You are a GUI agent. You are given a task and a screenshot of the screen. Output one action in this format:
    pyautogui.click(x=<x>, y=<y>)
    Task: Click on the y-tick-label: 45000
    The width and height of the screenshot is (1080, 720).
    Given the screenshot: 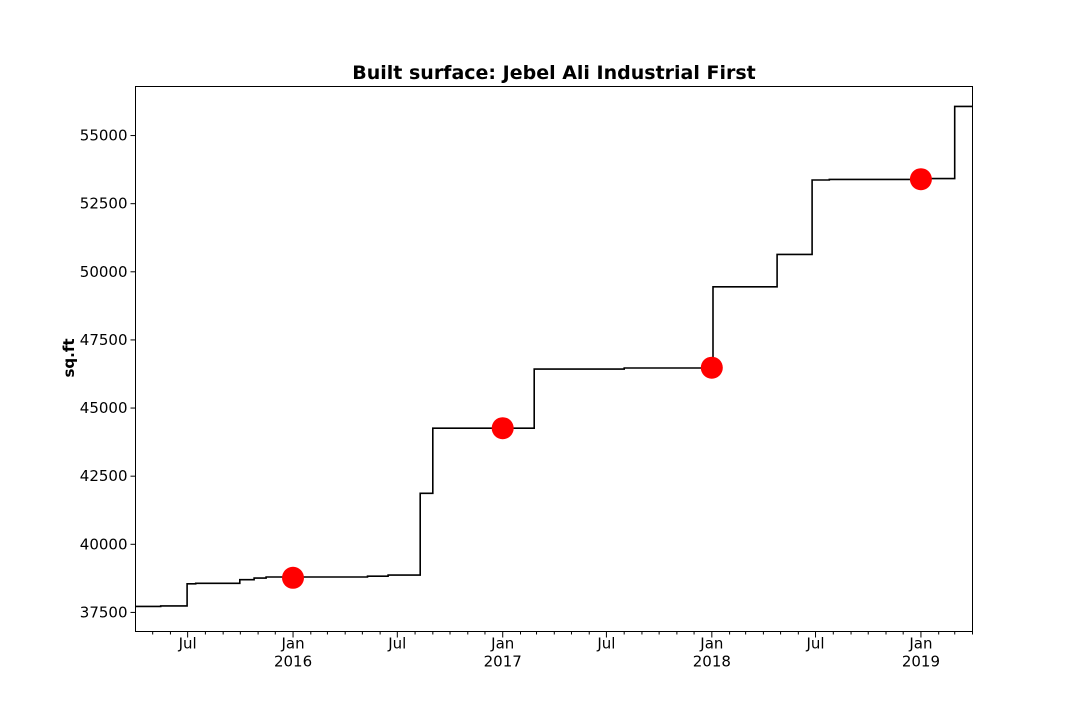 What is the action you would take?
    pyautogui.click(x=104, y=408)
    